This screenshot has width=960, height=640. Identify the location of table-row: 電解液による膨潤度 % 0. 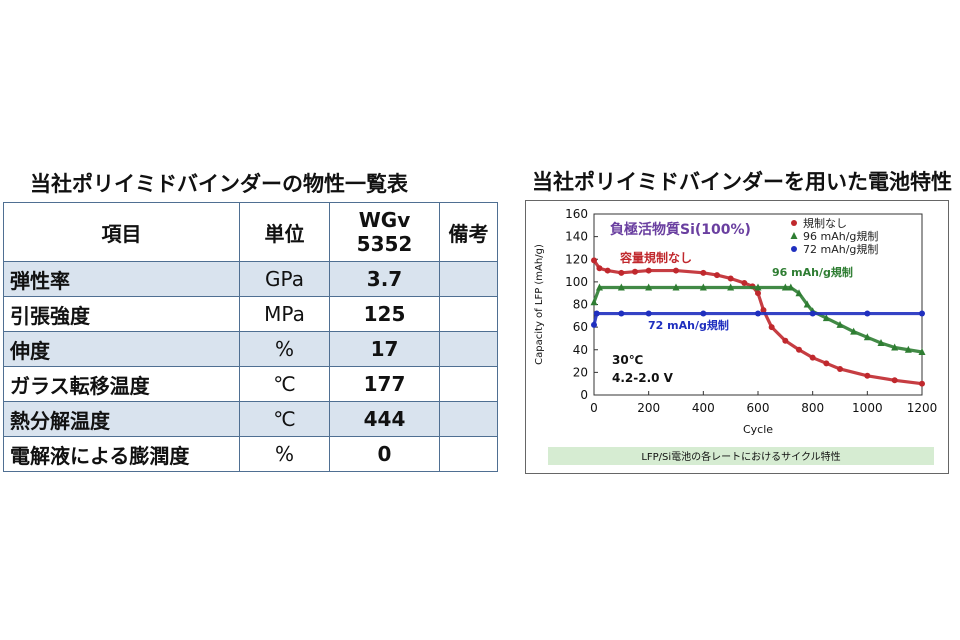
(250, 454).